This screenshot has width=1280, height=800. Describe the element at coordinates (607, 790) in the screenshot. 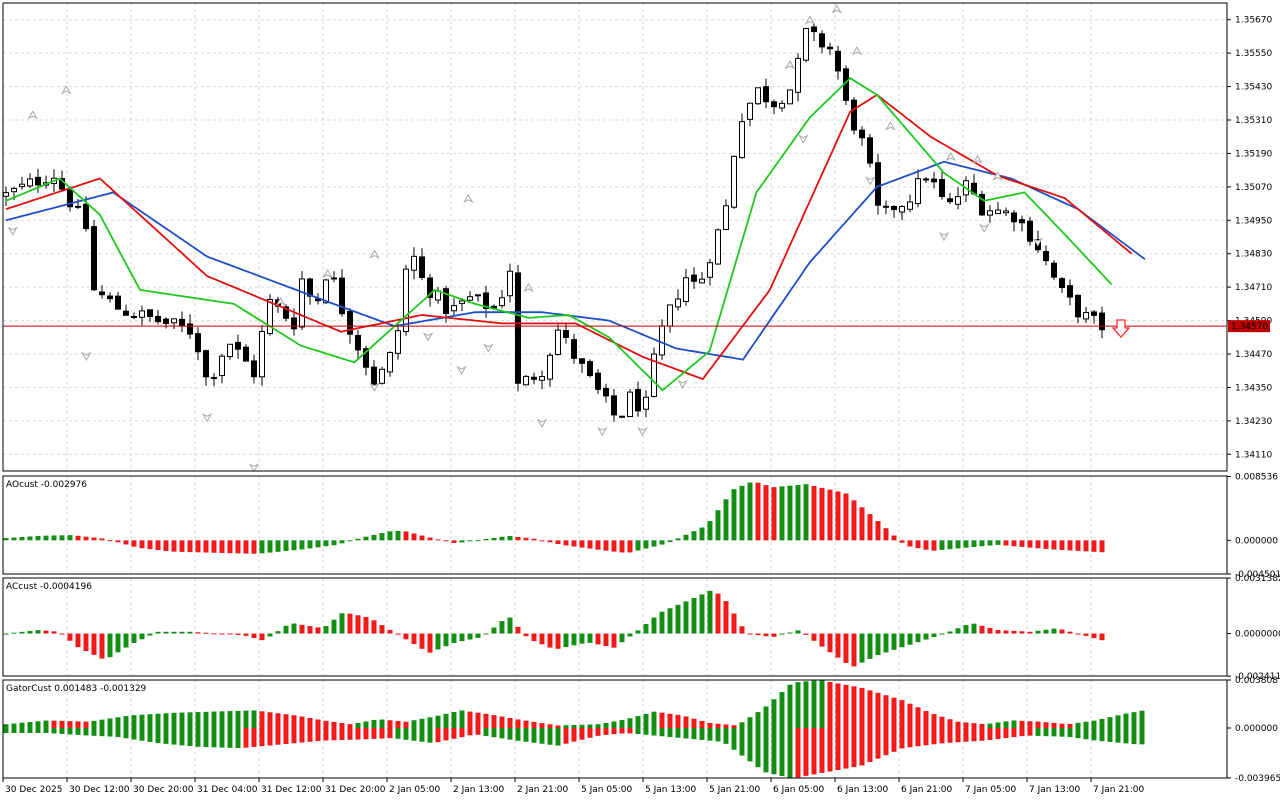

I see `x-tick-label: 5 Jan 05:00` at that location.